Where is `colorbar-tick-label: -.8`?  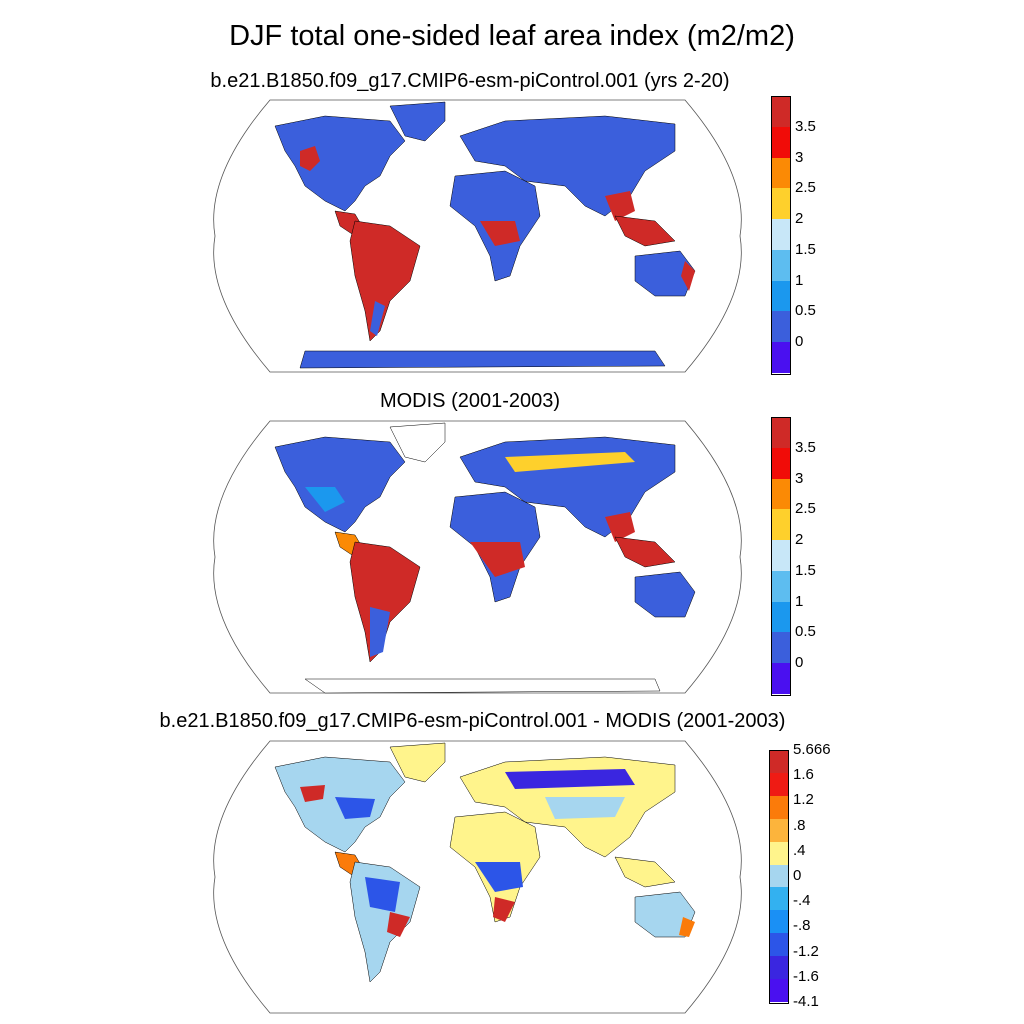 colorbar-tick-label: -.8 is located at coordinates (802, 926).